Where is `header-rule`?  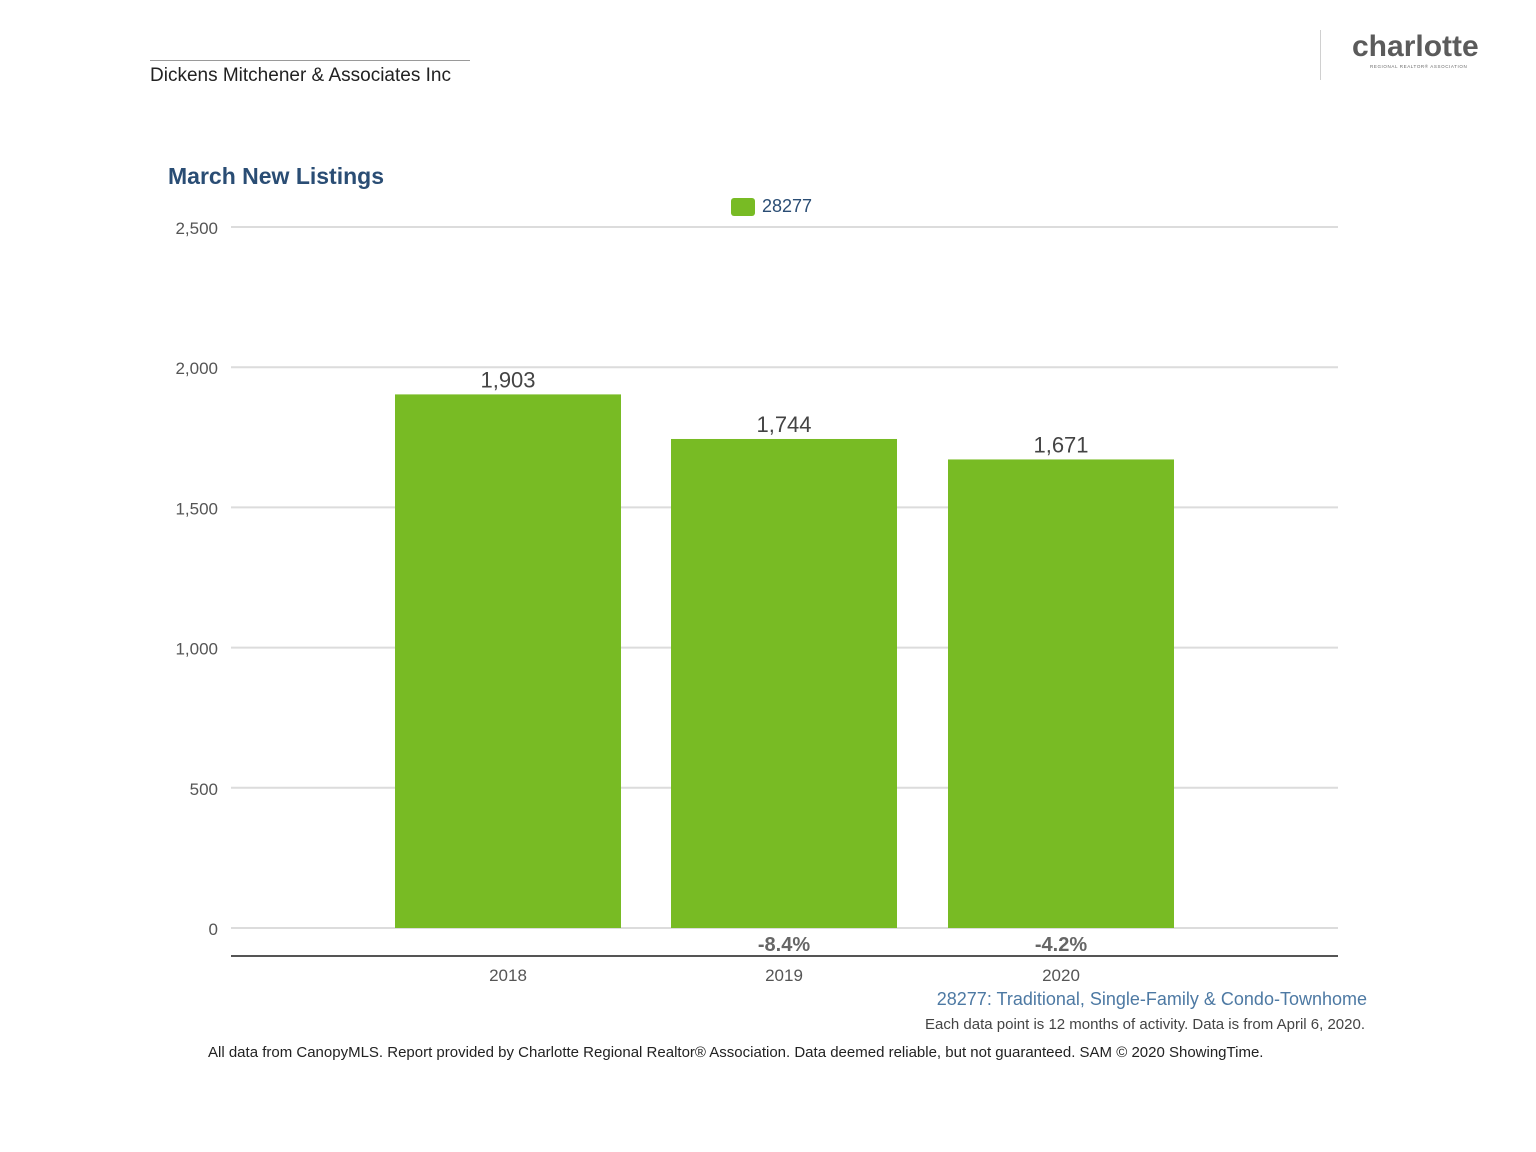 header-rule is located at coordinates (310, 60).